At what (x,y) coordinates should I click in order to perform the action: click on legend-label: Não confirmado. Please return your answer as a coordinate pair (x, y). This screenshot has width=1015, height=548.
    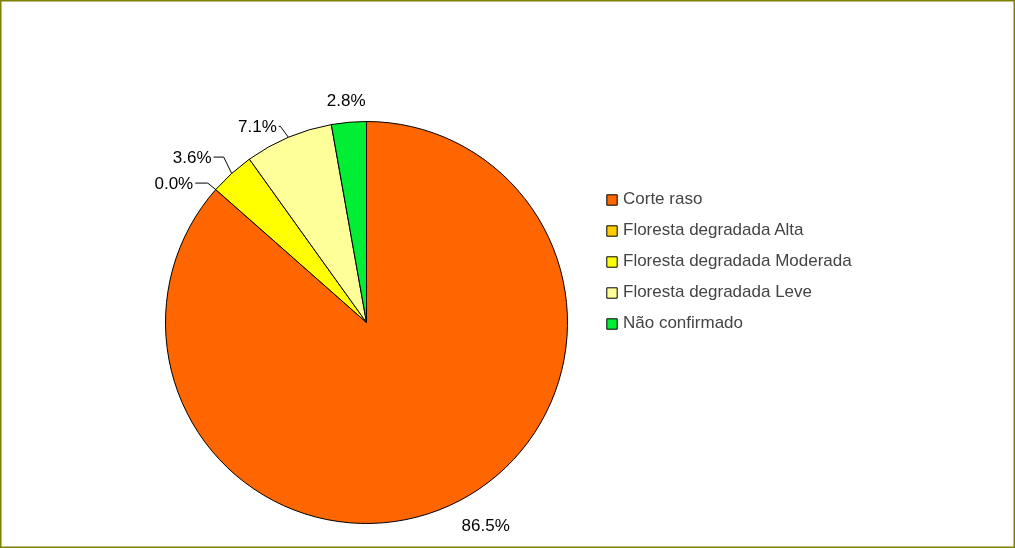
    Looking at the image, I should click on (683, 323).